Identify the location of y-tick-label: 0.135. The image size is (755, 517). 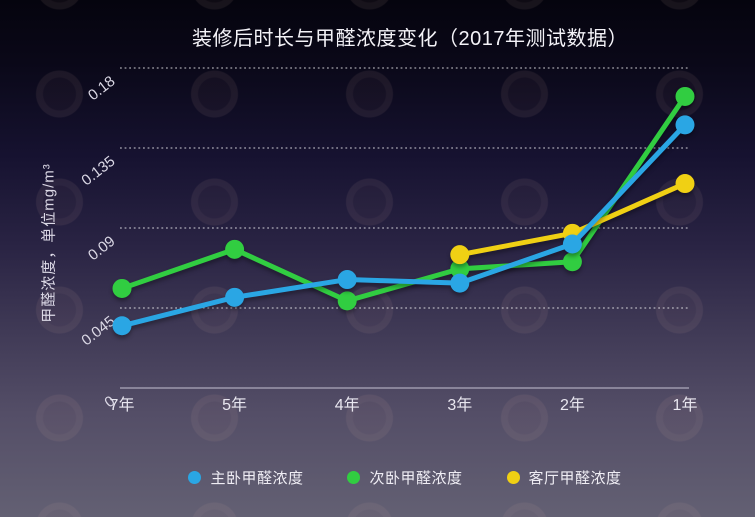
(98, 171).